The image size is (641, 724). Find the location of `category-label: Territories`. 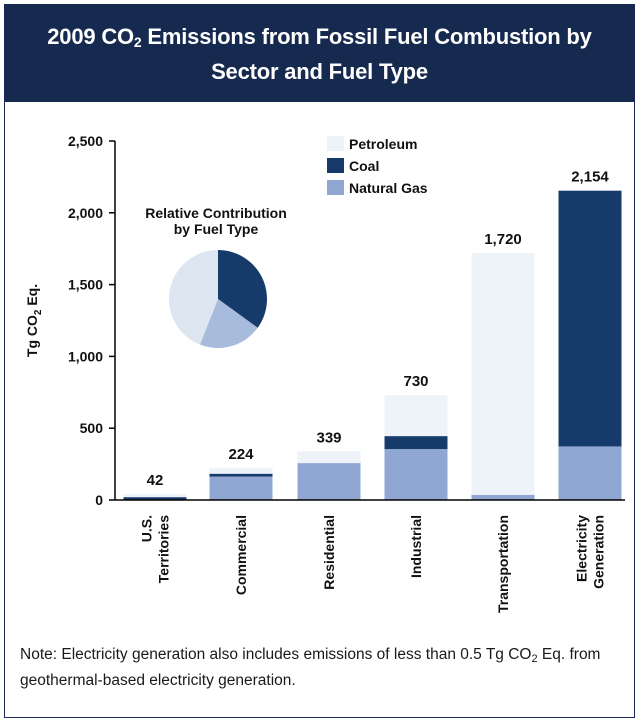

category-label: Territories is located at coordinates (164, 549).